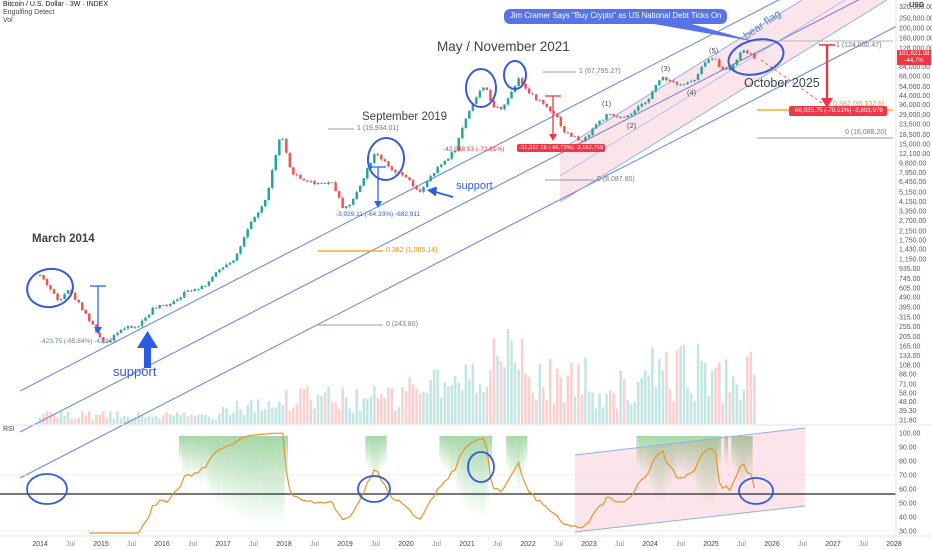 The width and height of the screenshot is (932, 550). Describe the element at coordinates (607, 103) in the screenshot. I see `wave-label-1: (1)` at that location.